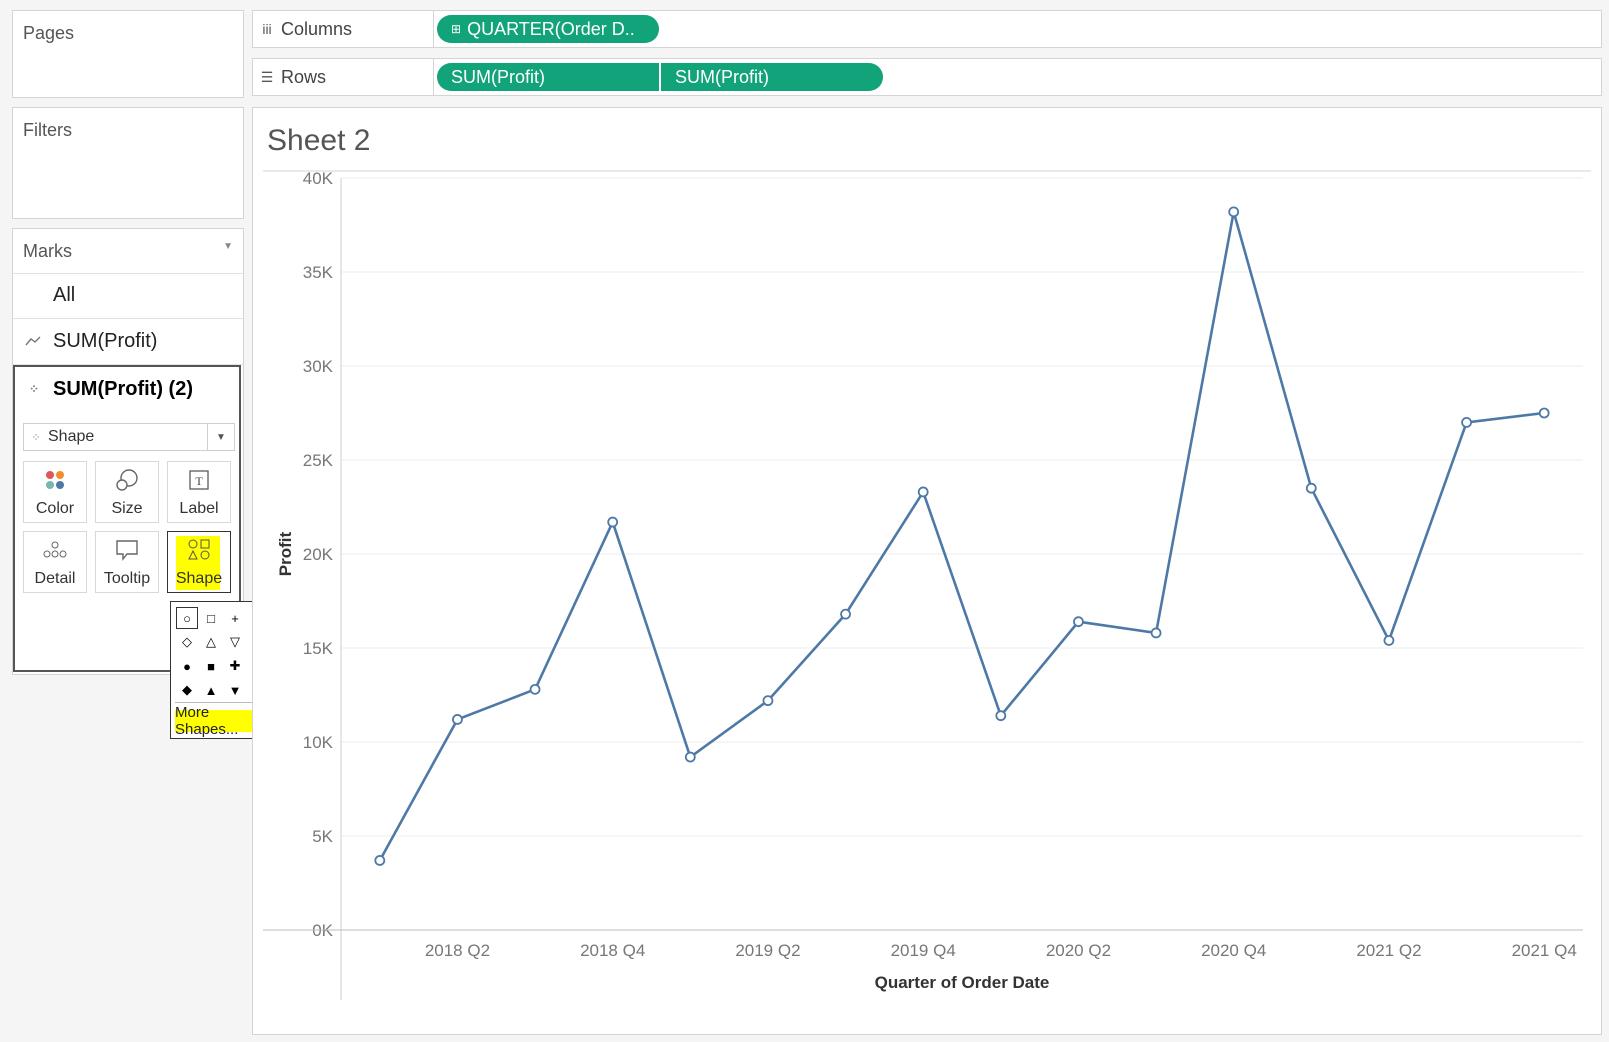 The image size is (1609, 1042). Describe the element at coordinates (1078, 950) in the screenshot. I see `x-tick-label: 2020 Q2` at that location.